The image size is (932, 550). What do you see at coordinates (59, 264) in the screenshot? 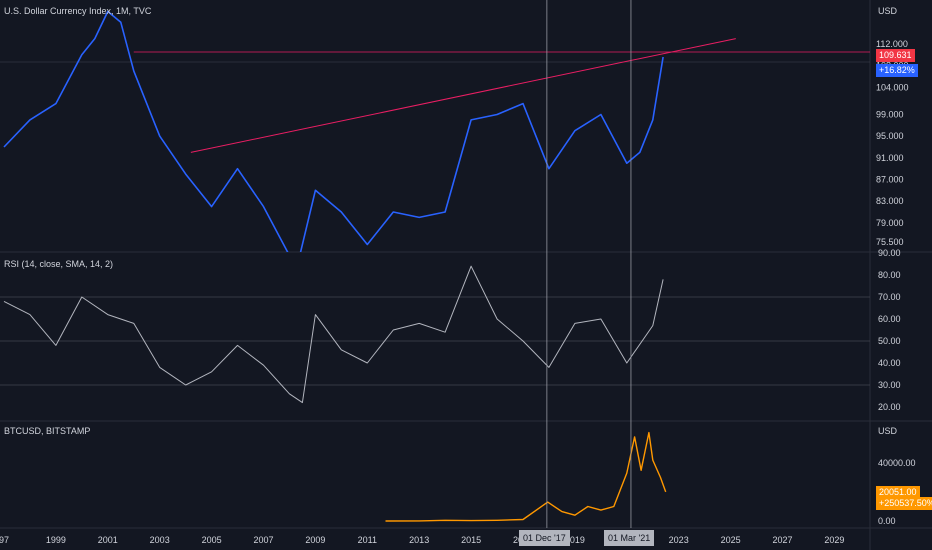
I see `rsi-panel-title: RSI (14, close, SMA, 14, 2)` at bounding box center [59, 264].